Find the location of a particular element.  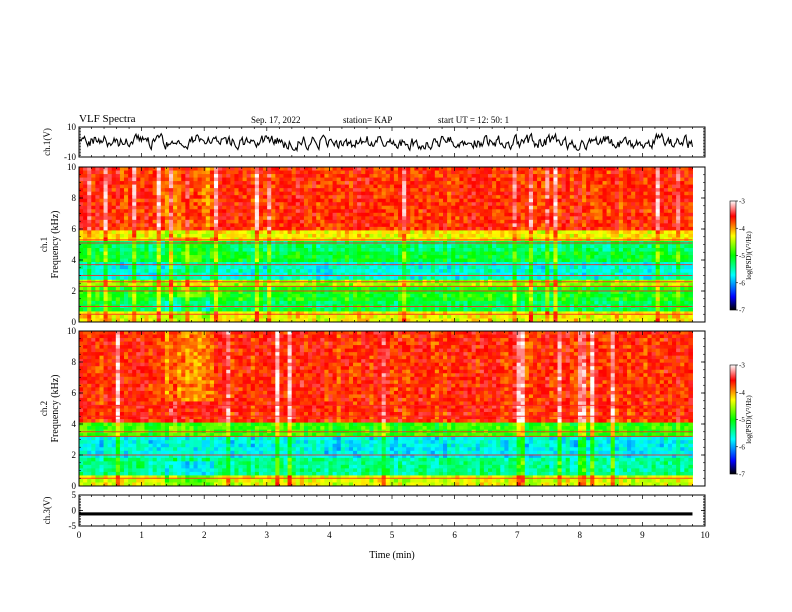

ch3-waveform-ylabel: ch.3(V) is located at coordinates (47, 511).